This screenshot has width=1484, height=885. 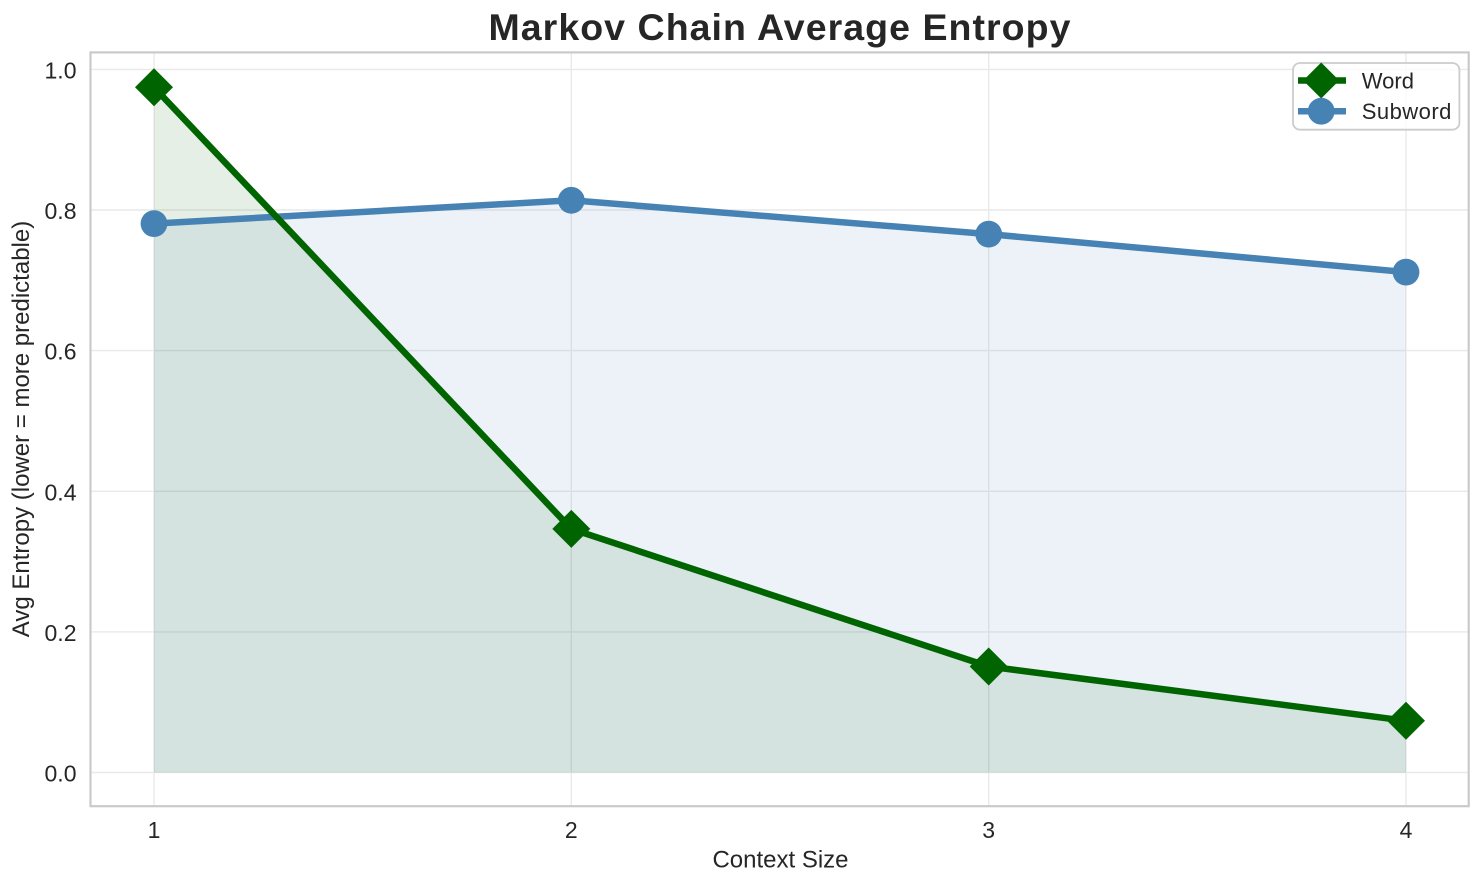 What do you see at coordinates (61, 352) in the screenshot?
I see `svg-text: 0.6` at bounding box center [61, 352].